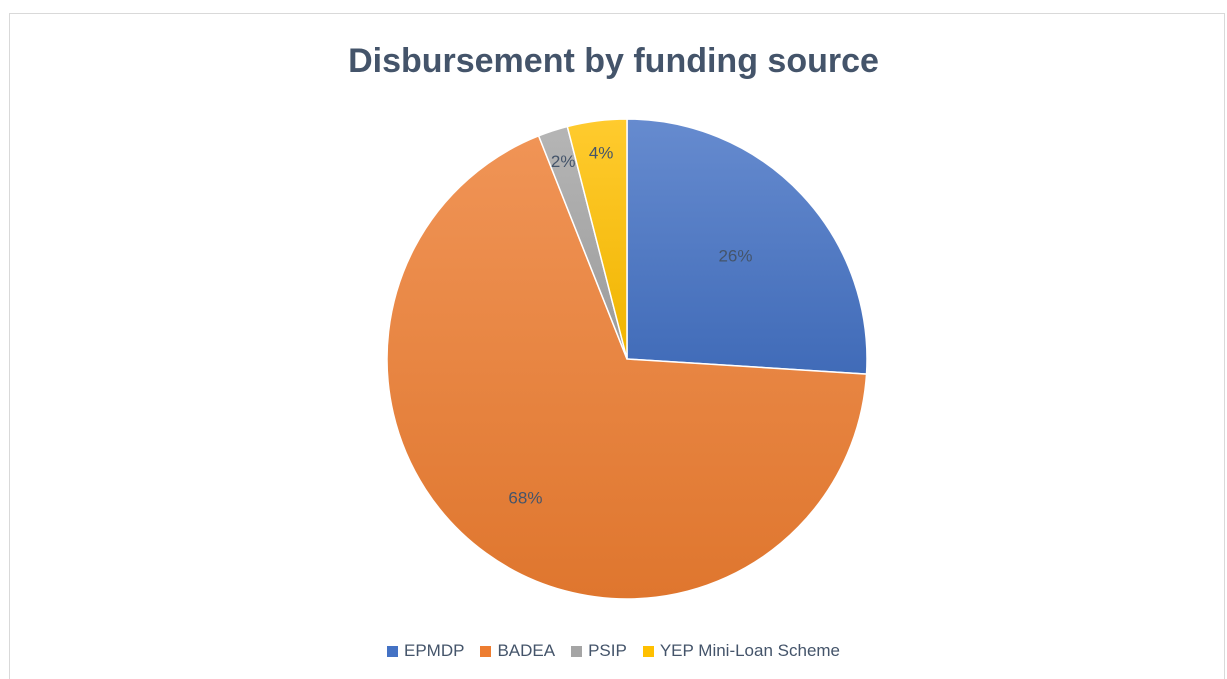  What do you see at coordinates (747, 246) in the screenshot?
I see `pie-slice-epmdp` at bounding box center [747, 246].